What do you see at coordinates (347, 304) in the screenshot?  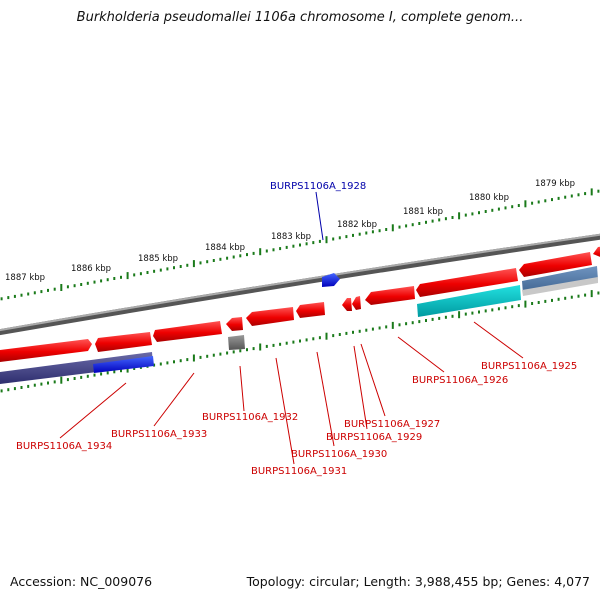 I see `gene-arrow-1929` at bounding box center [347, 304].